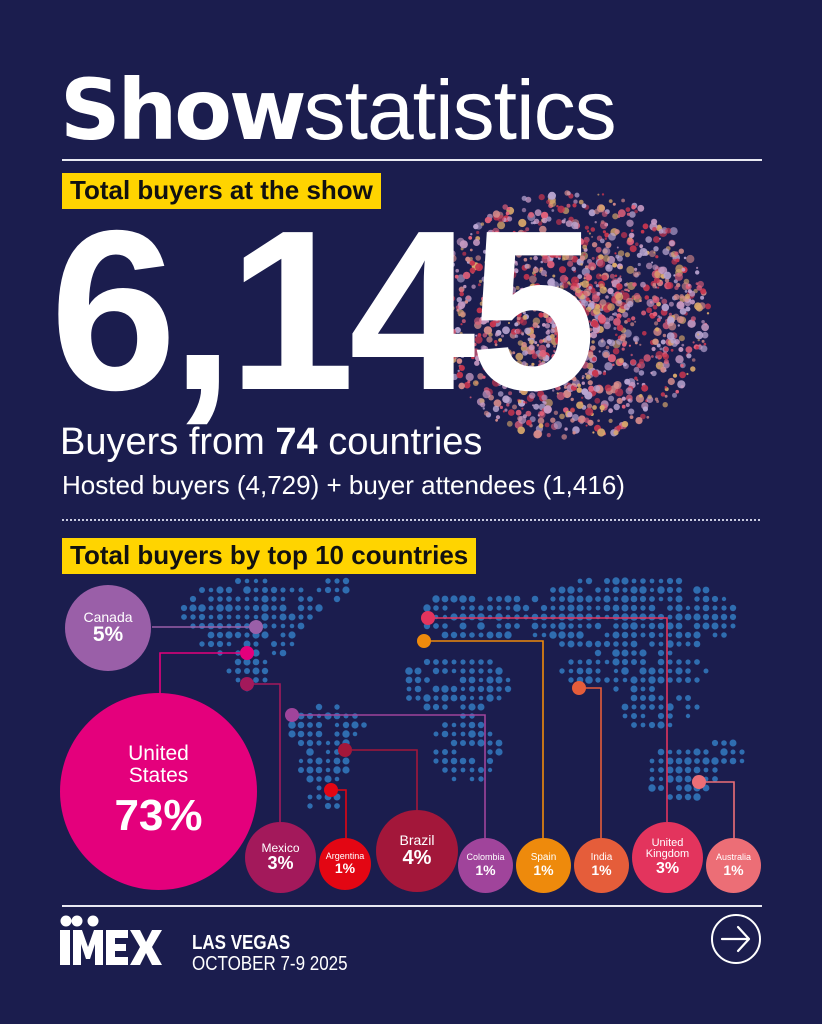  Describe the element at coordinates (183, 110) in the screenshot. I see `title-bold: Show` at that location.